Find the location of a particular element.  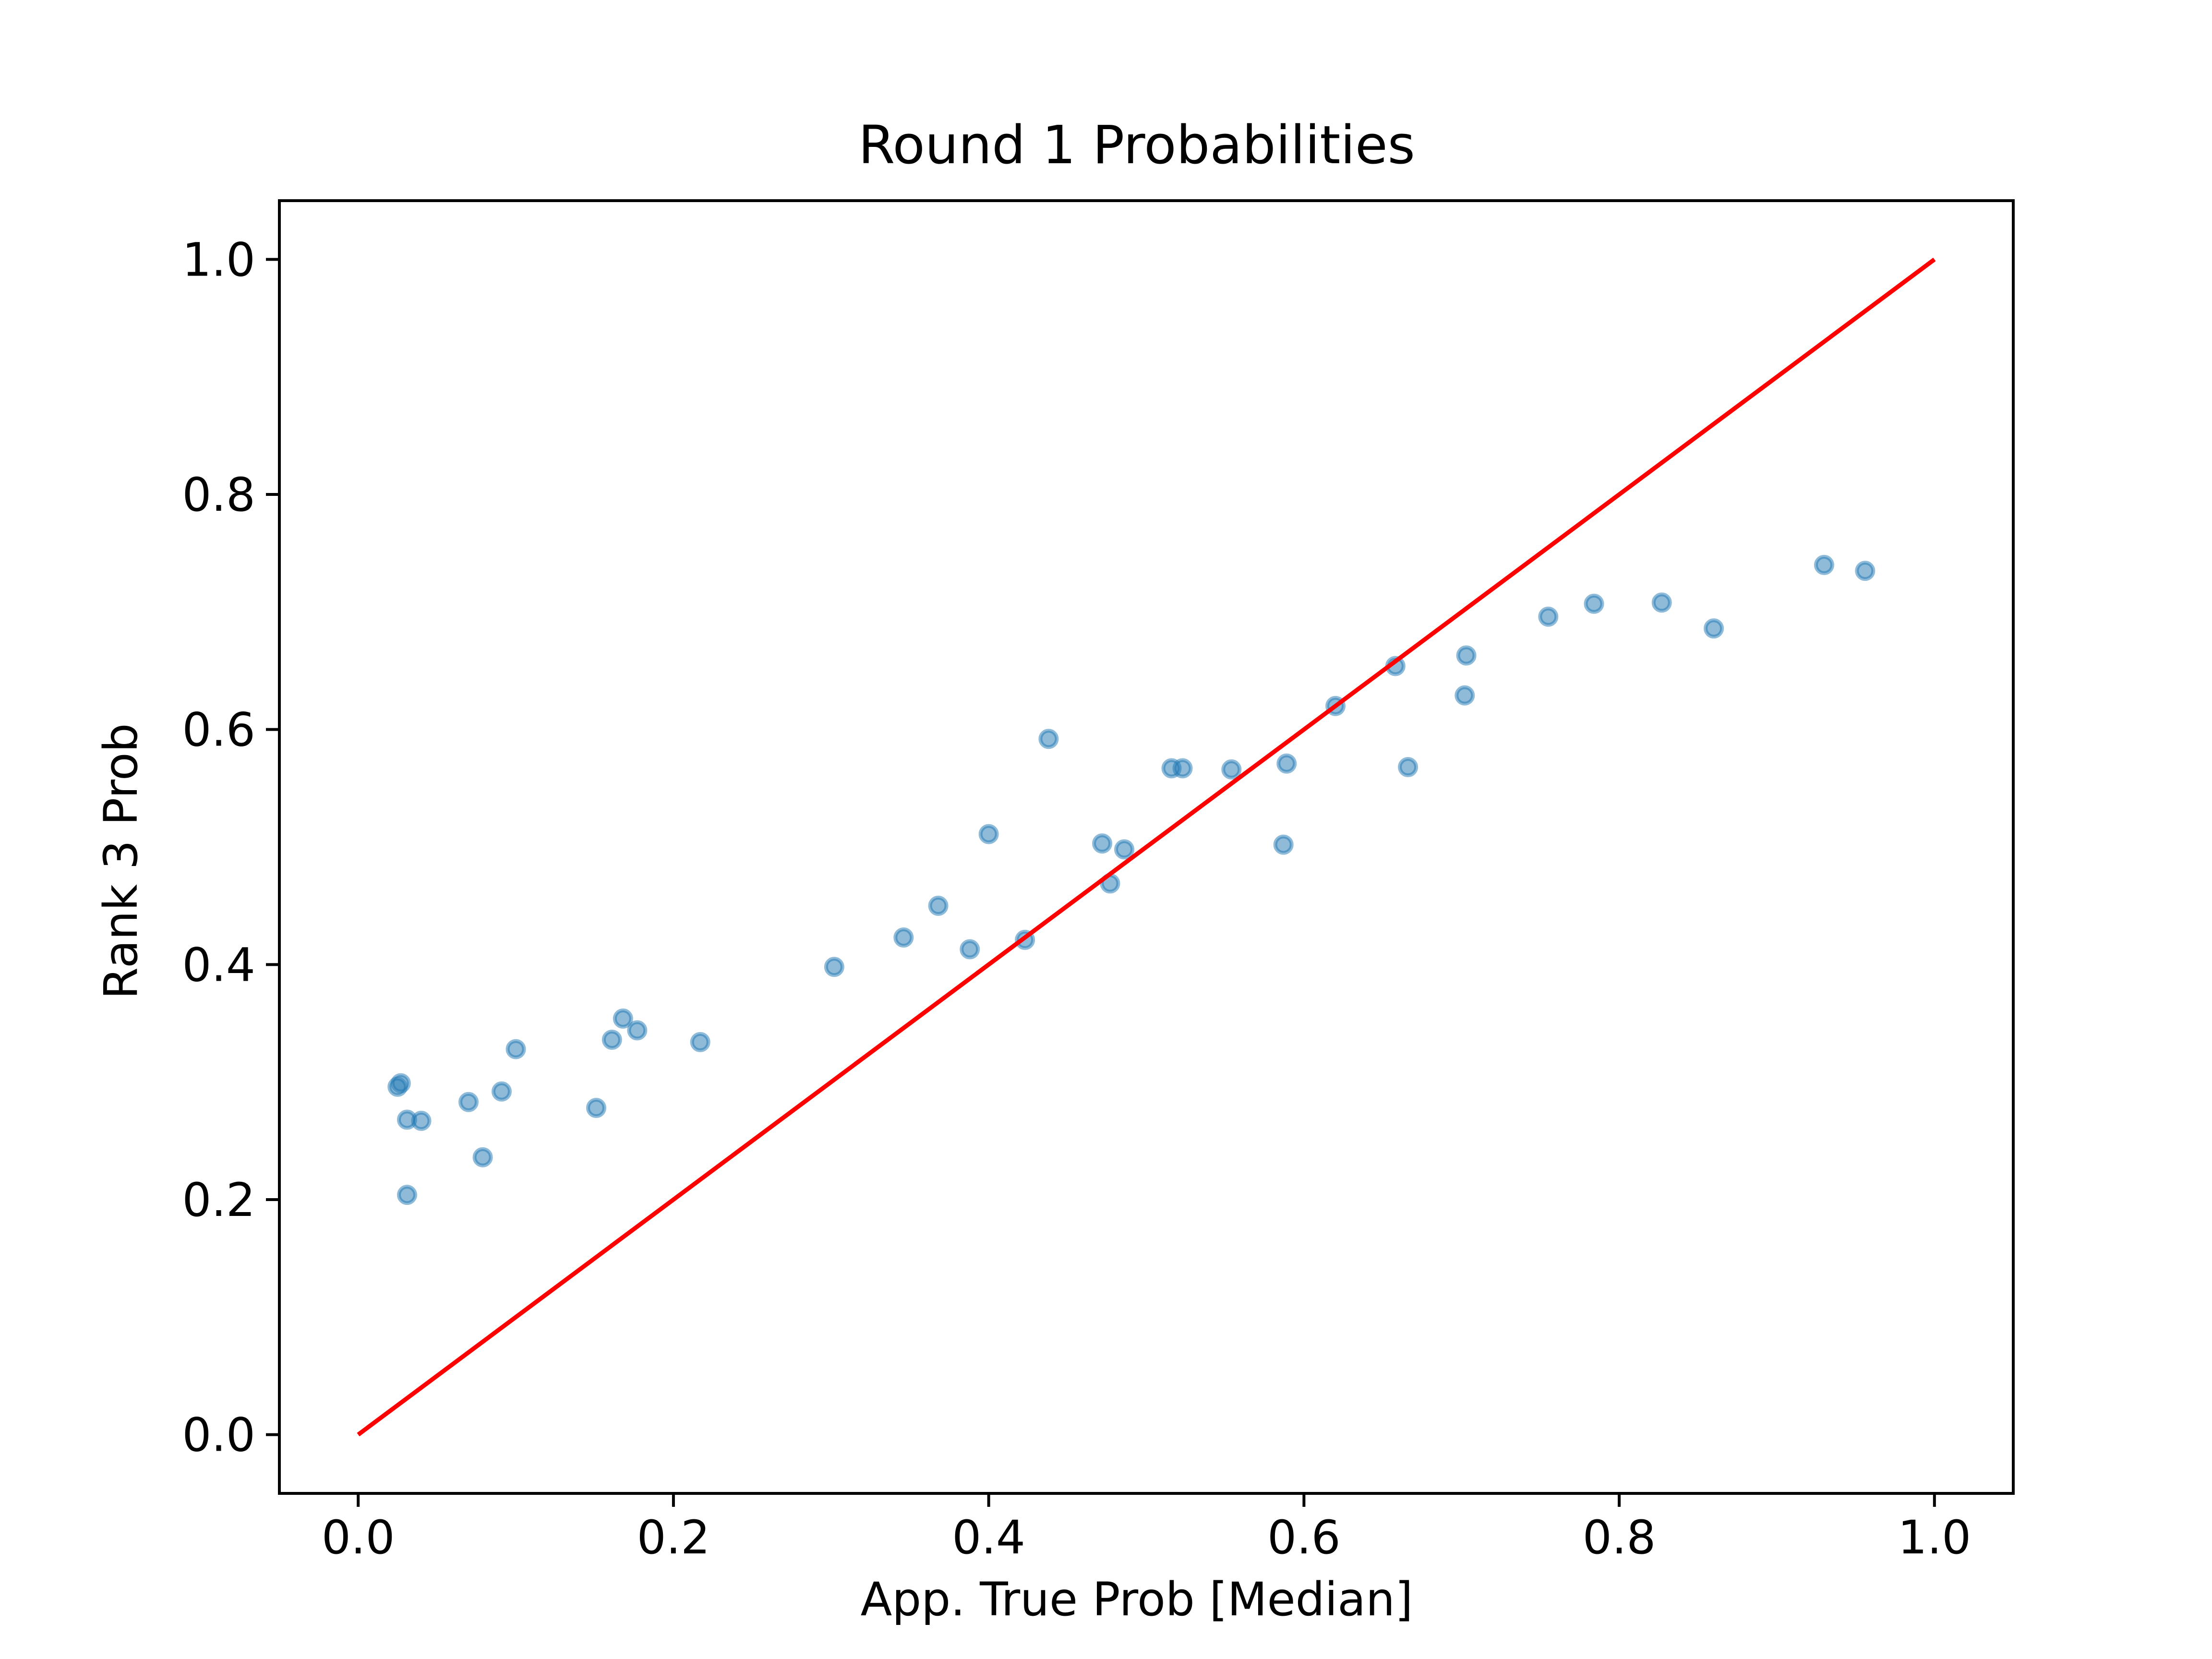

y-axis: 0.0 0.2 0.4 0.6 0.8 1.0 is located at coordinates (230, 847).